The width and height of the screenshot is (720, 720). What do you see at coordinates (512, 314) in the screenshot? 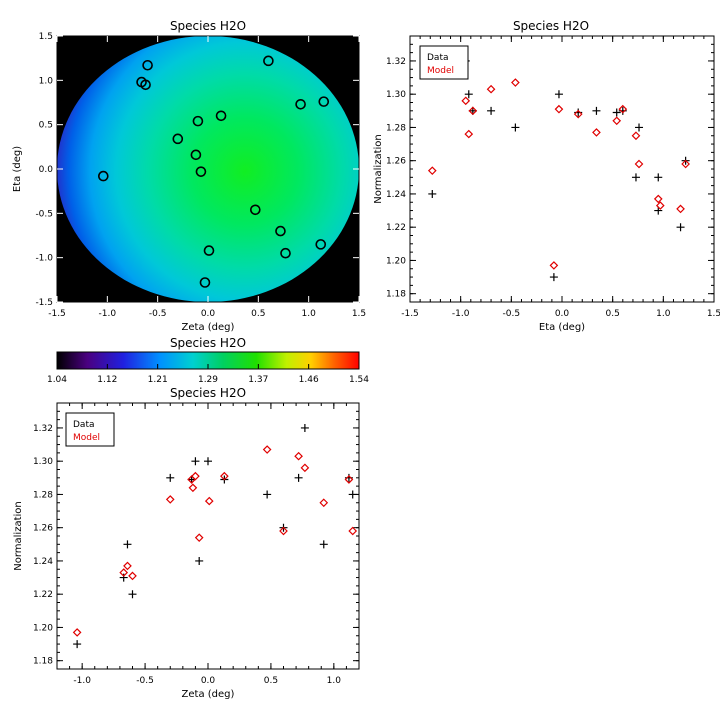
I see `eta-scatter-x-tick-label: -0.5` at bounding box center [512, 314].